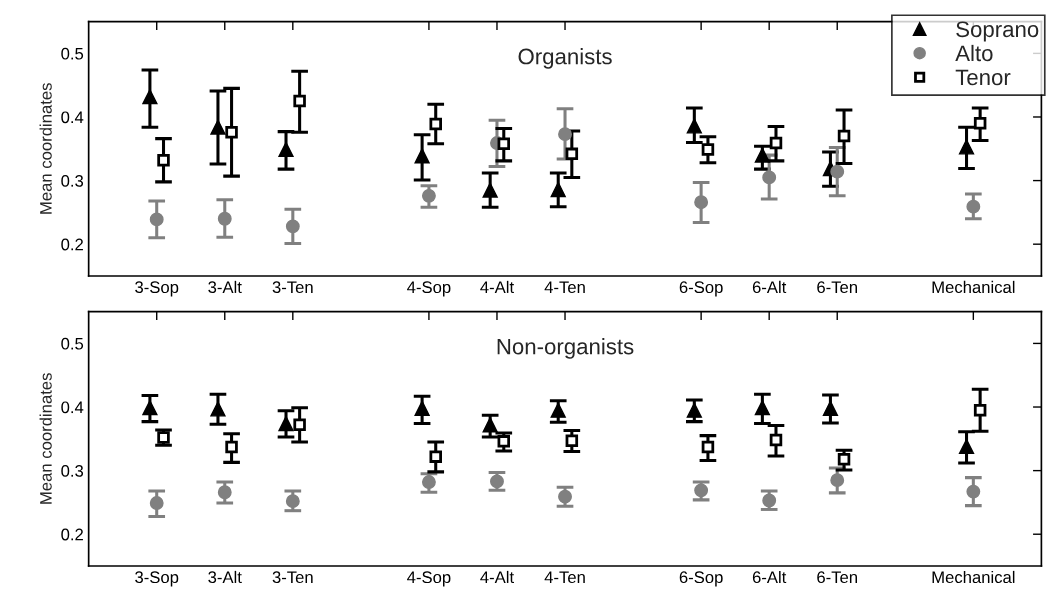  I want to click on legend-label: Soprano, so click(997, 31).